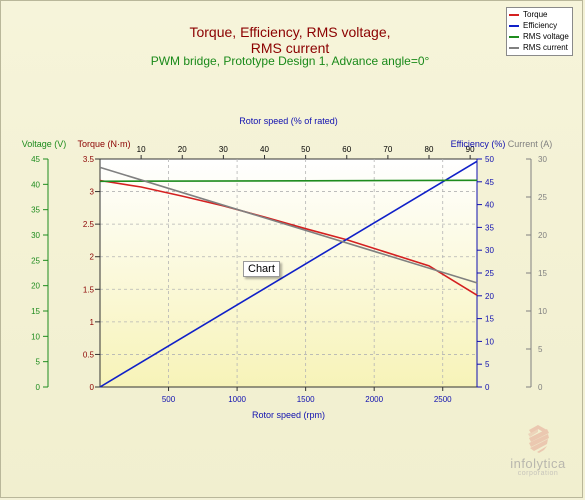 Image resolution: width=585 pixels, height=500 pixels. What do you see at coordinates (223, 149) in the screenshot?
I see `x2-axis-tick-label: 30` at bounding box center [223, 149].